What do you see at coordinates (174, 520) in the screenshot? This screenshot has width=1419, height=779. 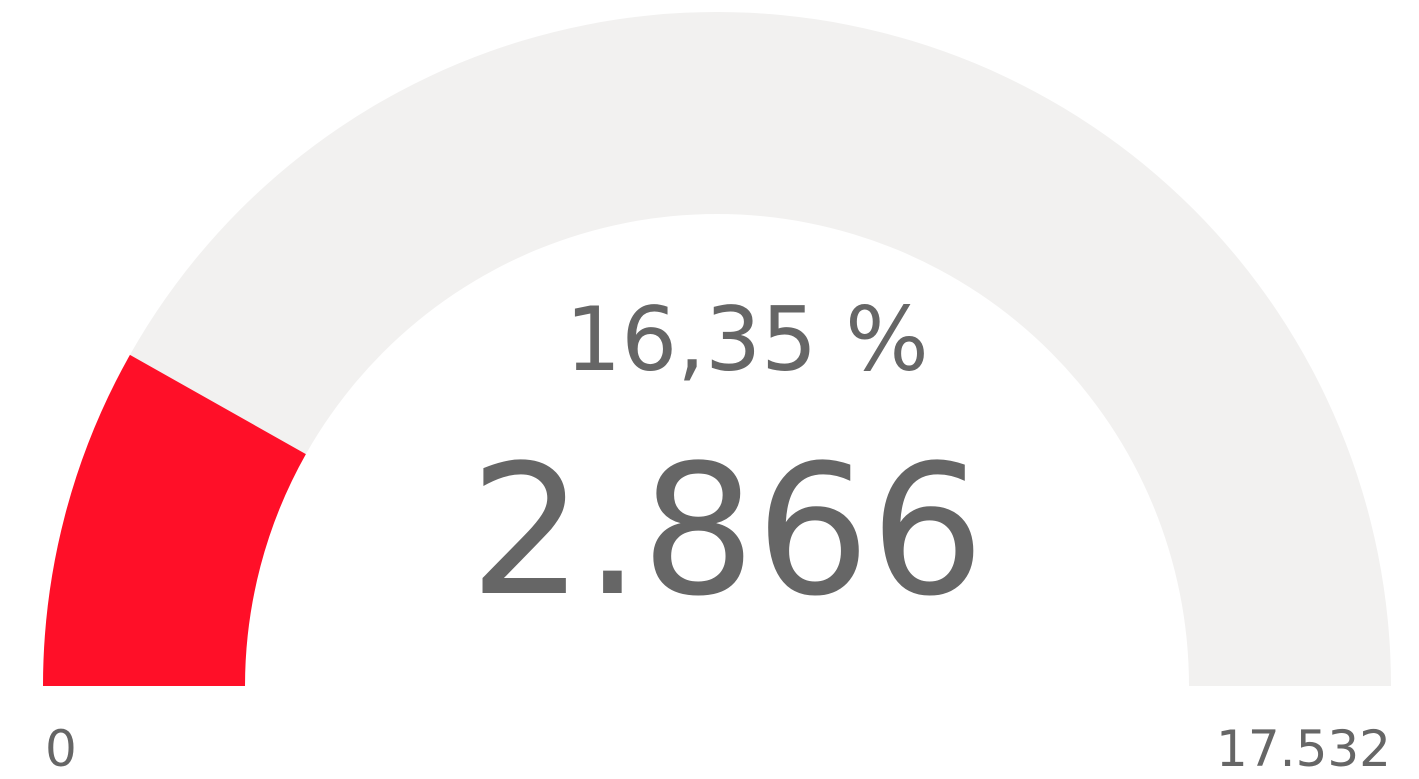 I see `gauge-value-arc` at bounding box center [174, 520].